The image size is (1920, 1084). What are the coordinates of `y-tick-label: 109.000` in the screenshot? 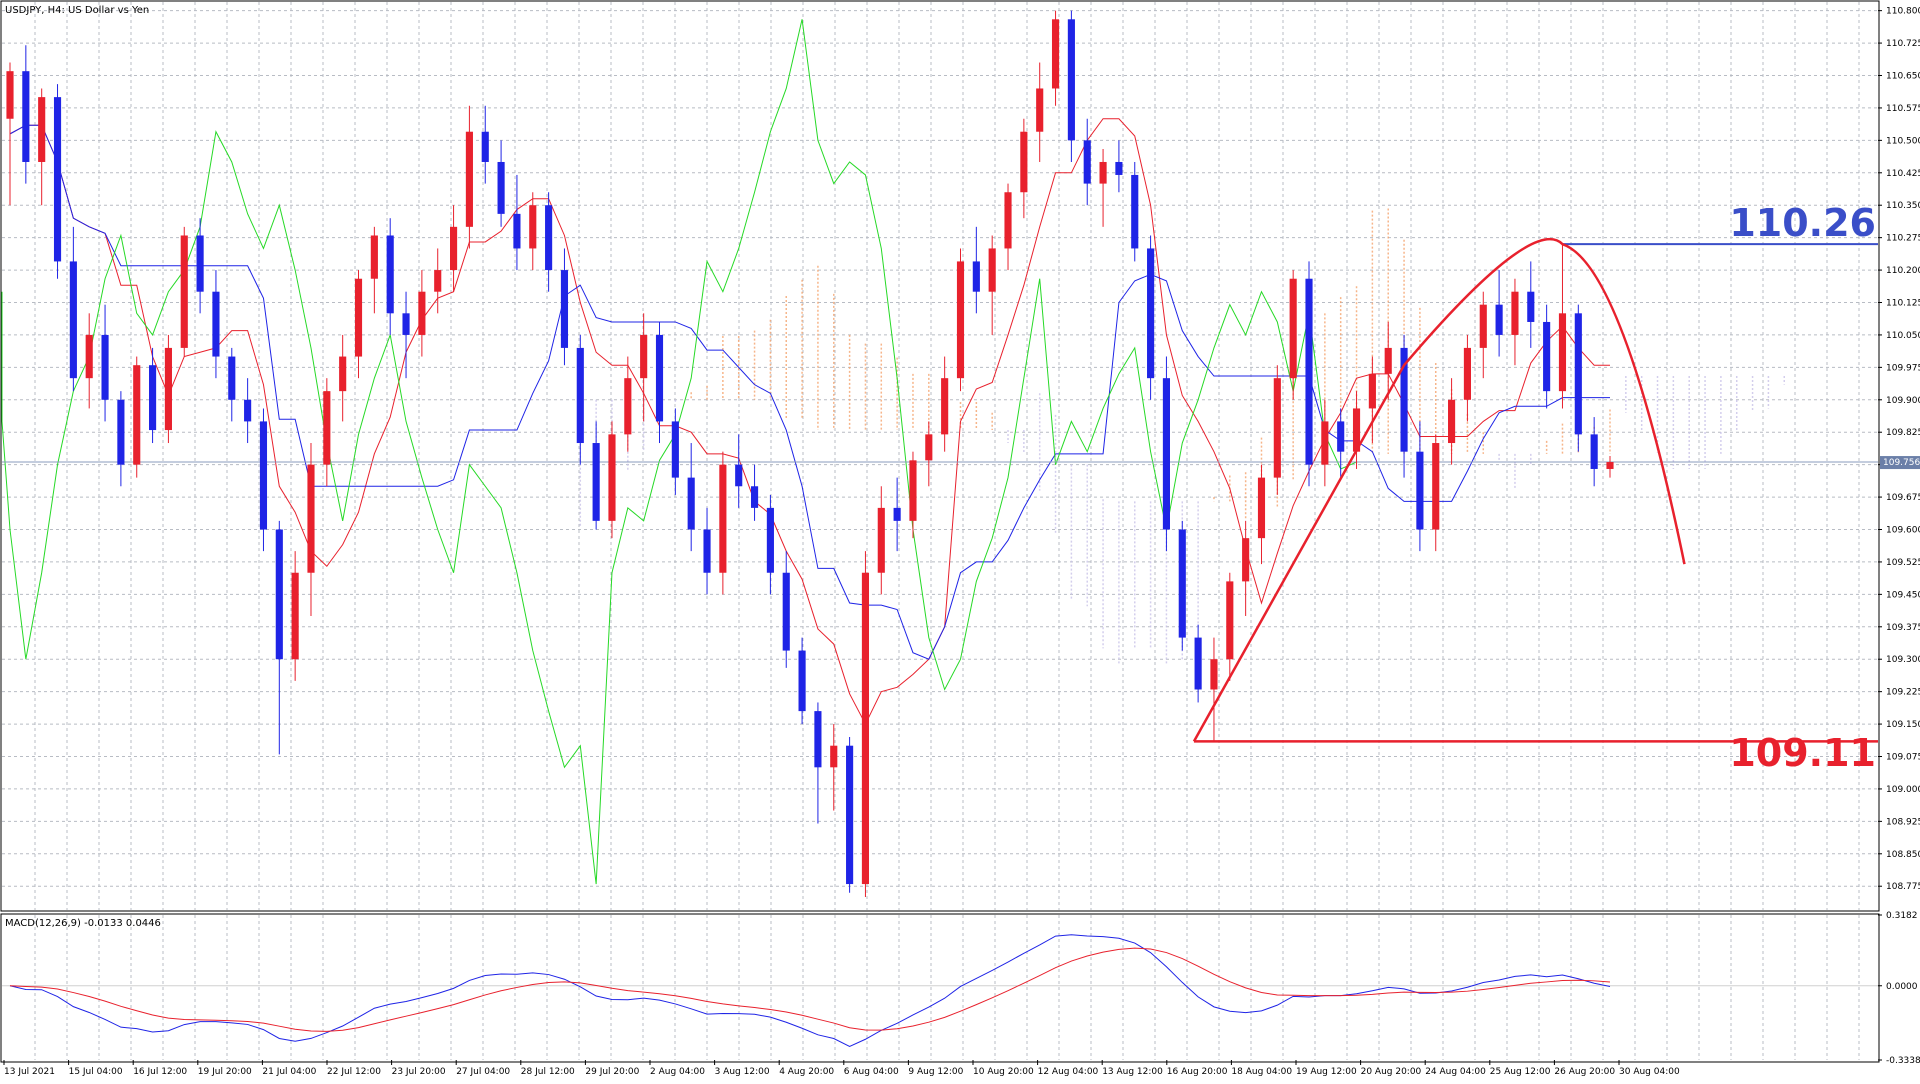 It's located at (1903, 790).